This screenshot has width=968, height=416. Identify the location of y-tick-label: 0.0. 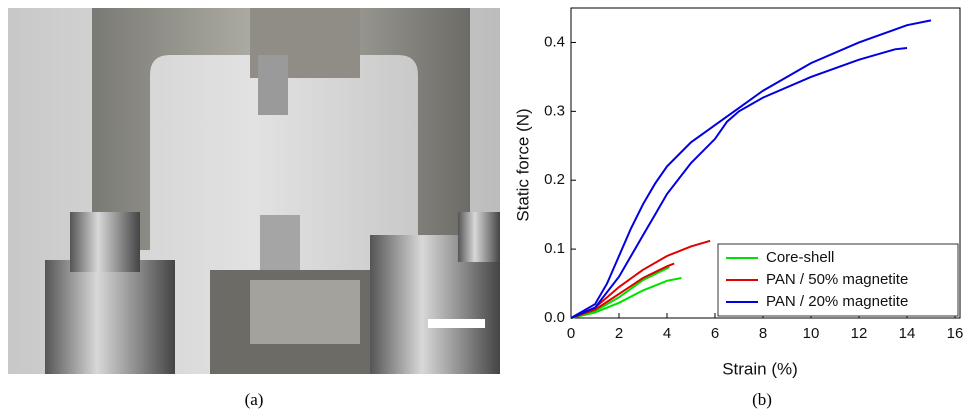
(554, 317).